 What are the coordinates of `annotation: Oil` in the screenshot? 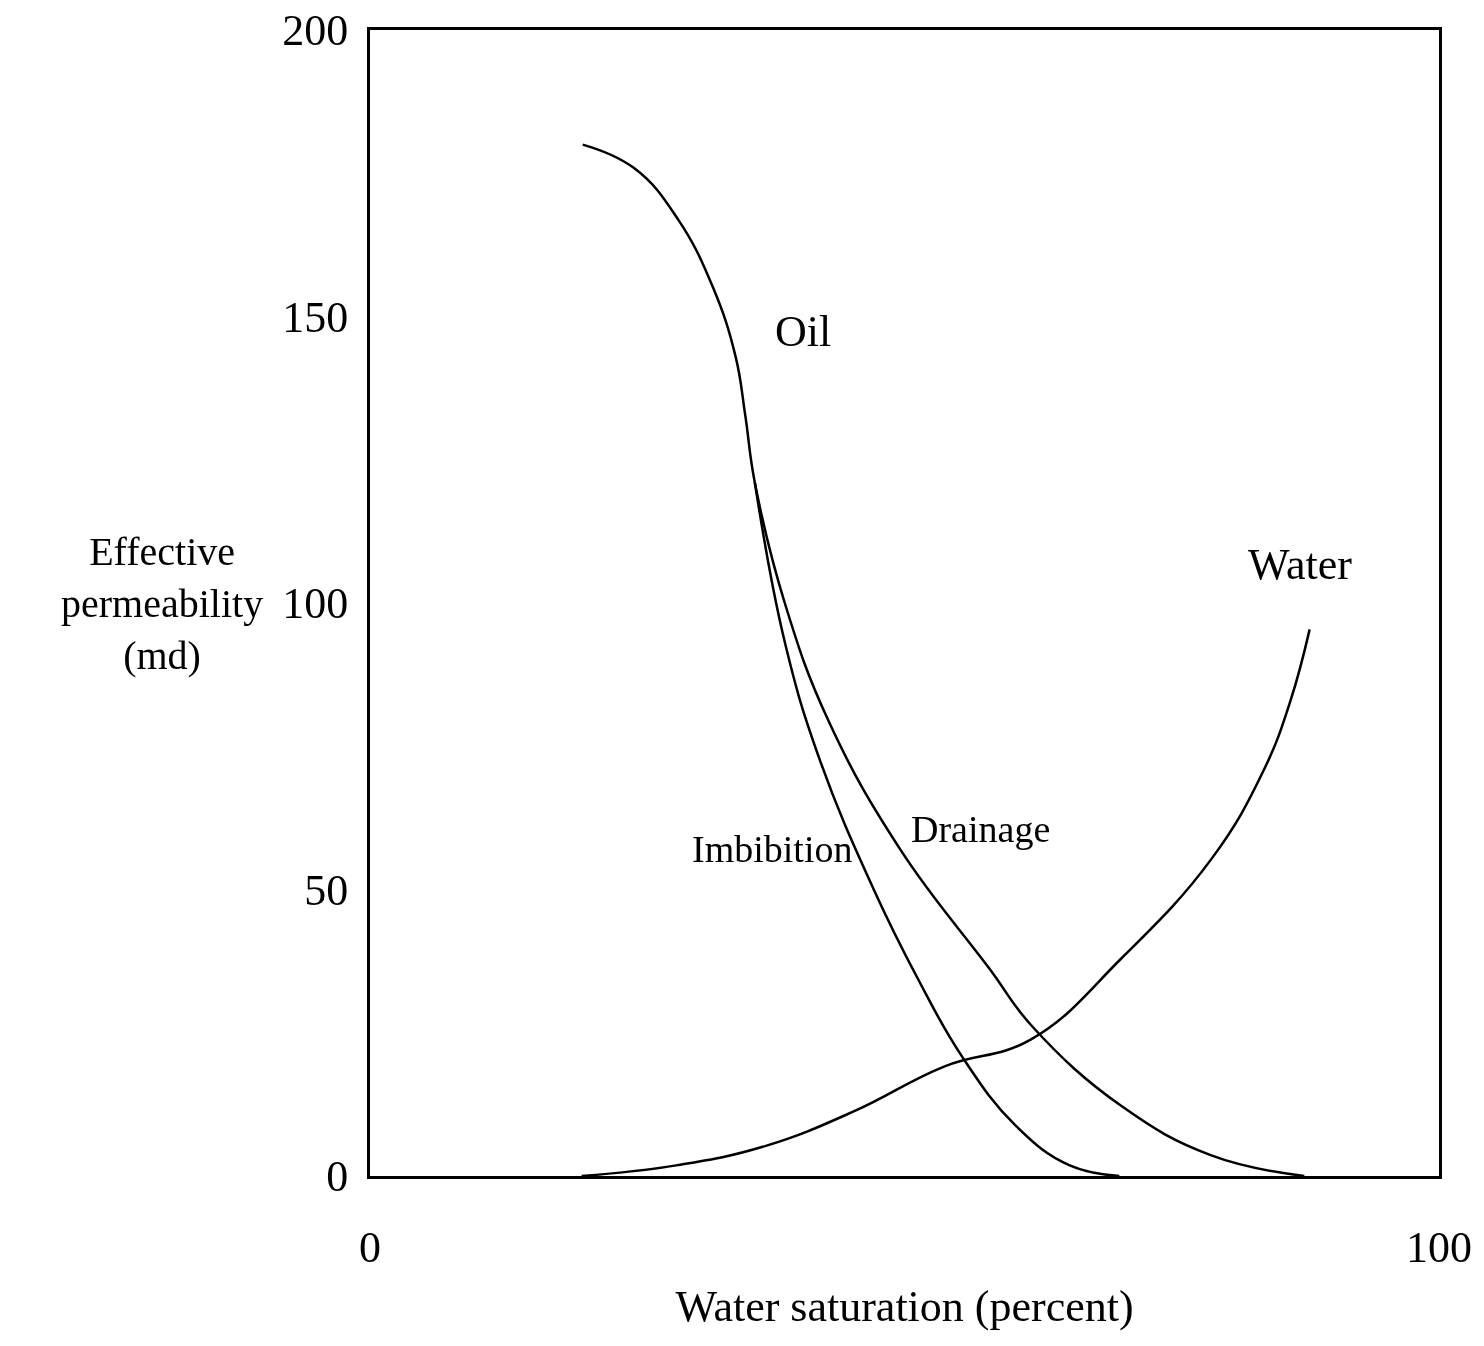 It's located at (803, 331).